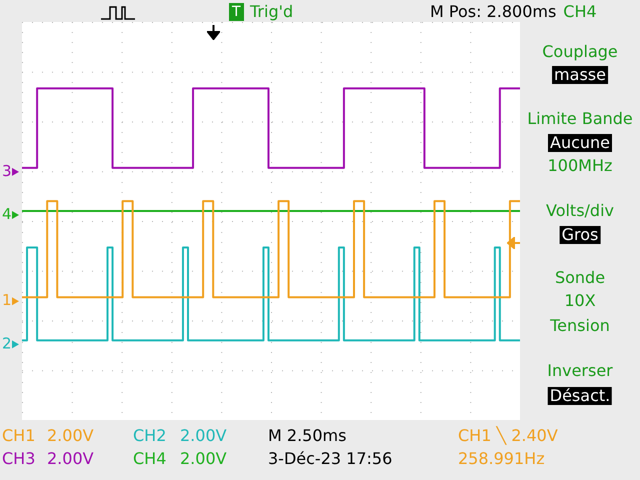 Image resolution: width=640 pixels, height=480 pixels. Describe the element at coordinates (272, 11) in the screenshot. I see `text: Trig'd` at that location.